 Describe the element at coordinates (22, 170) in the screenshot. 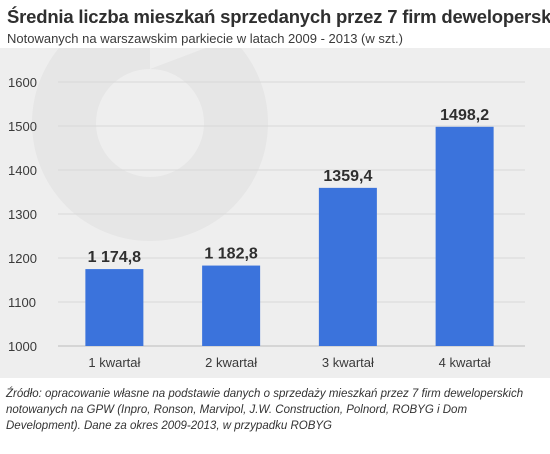

I see `y-tick-label: 1400` at that location.